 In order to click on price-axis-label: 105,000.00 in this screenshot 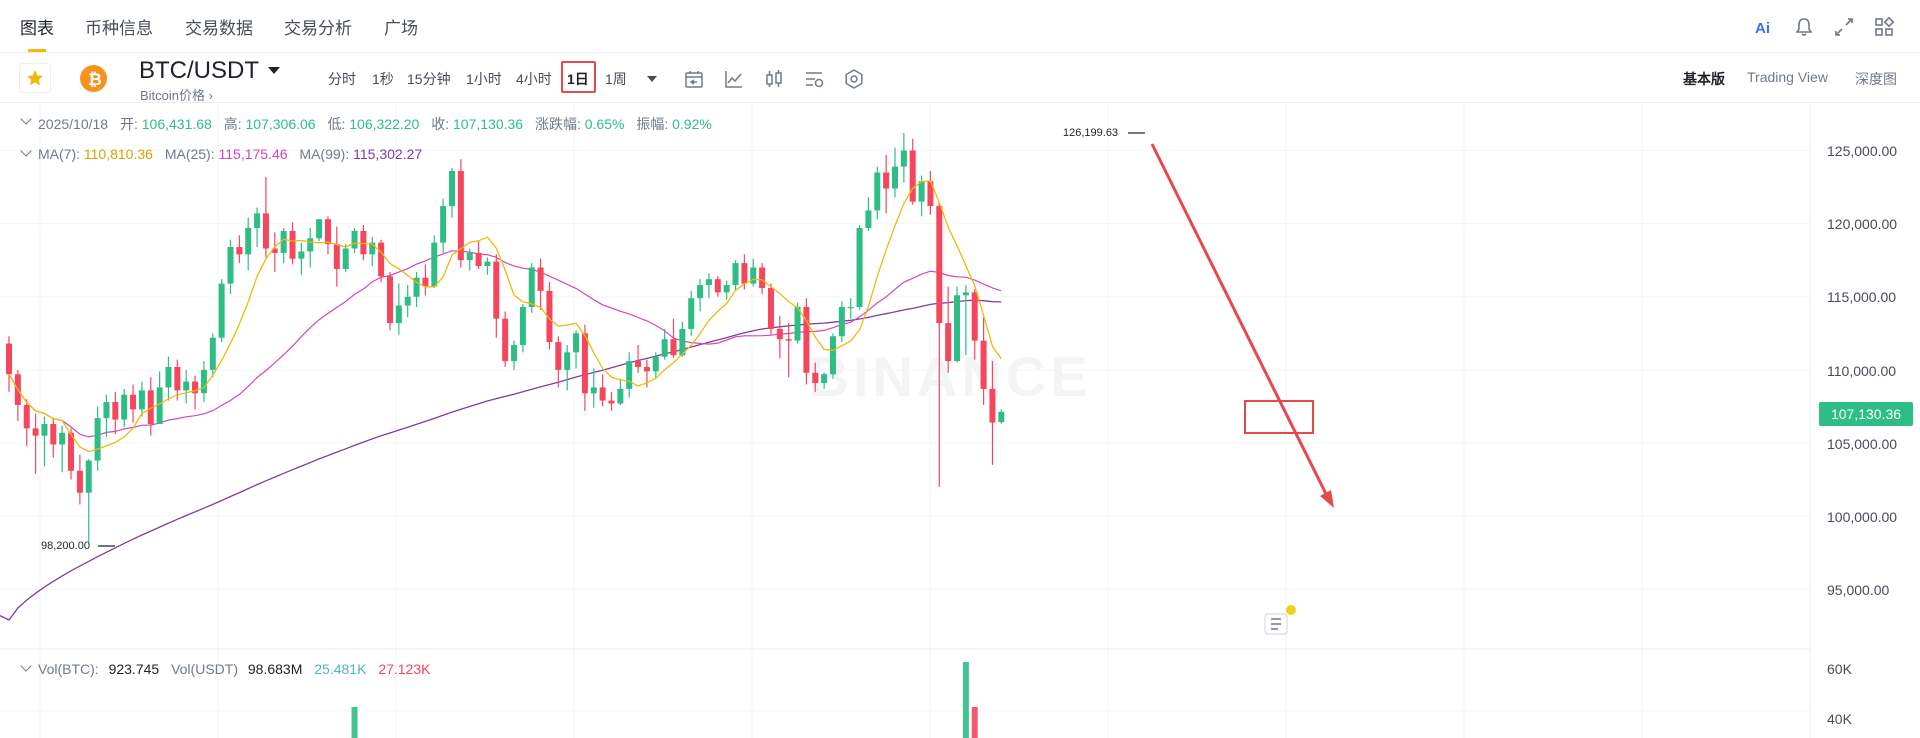, I will do `click(1862, 444)`.